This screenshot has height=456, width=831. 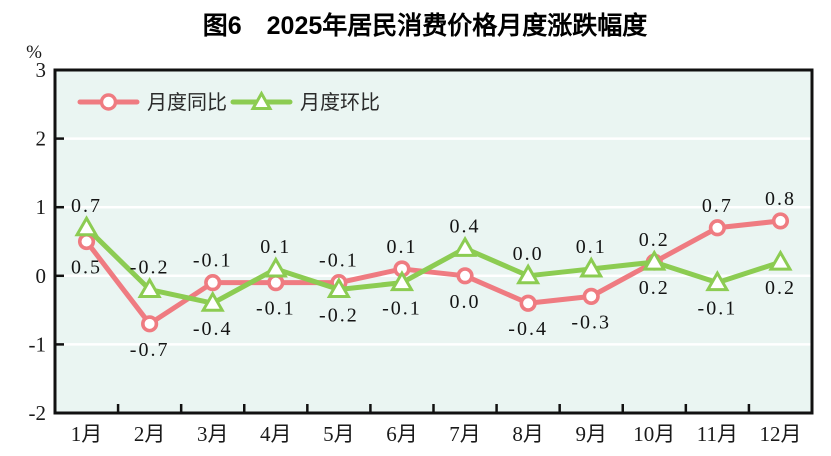 What do you see at coordinates (261, 100) in the screenshot?
I see `legend-marker-triangle` at bounding box center [261, 100].